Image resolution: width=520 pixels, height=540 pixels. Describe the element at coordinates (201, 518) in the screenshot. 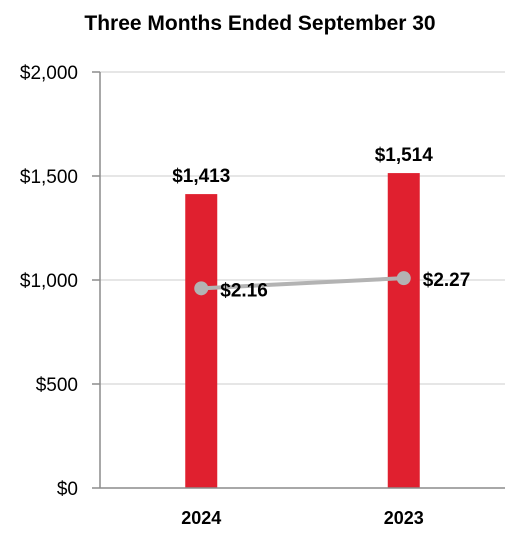

I see `x-tick-label: 2024` at that location.